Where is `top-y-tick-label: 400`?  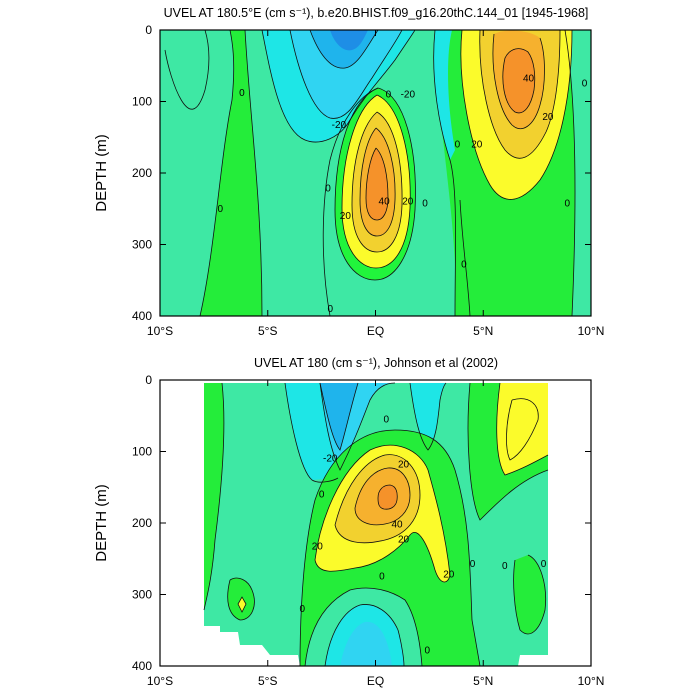 top-y-tick-label: 400 is located at coordinates (142, 316).